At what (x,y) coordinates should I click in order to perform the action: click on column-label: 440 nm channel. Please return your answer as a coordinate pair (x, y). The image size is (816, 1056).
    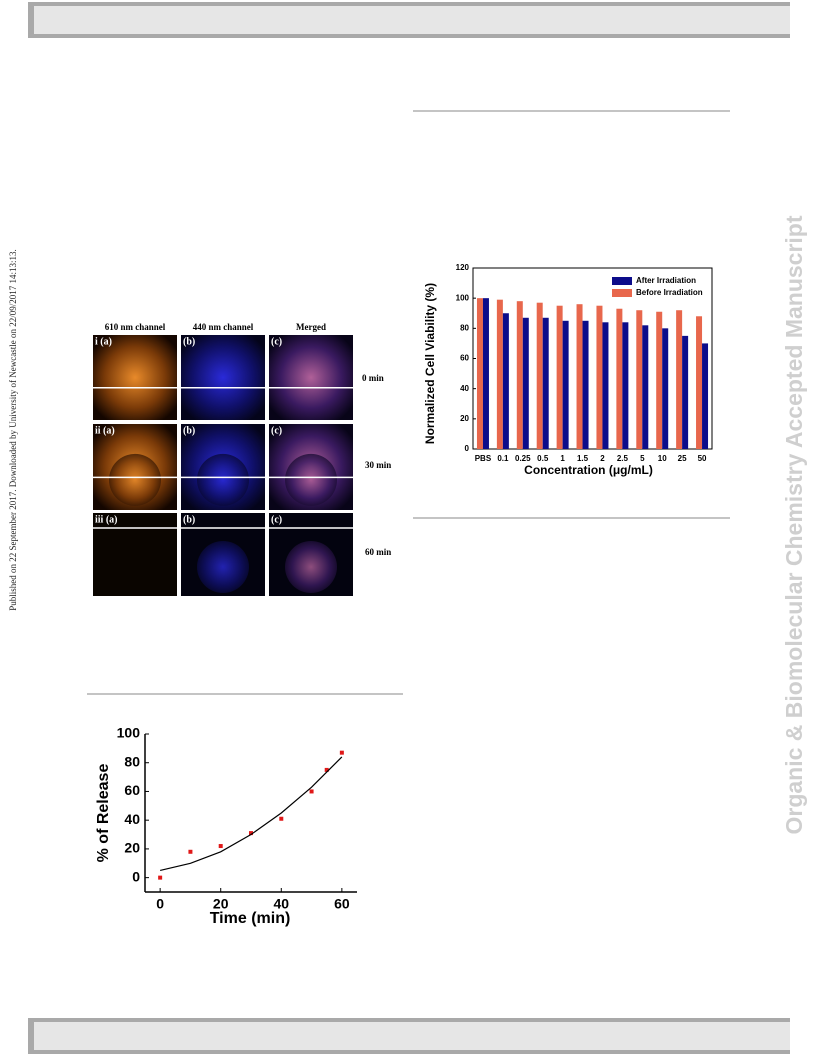
    Looking at the image, I should click on (223, 327).